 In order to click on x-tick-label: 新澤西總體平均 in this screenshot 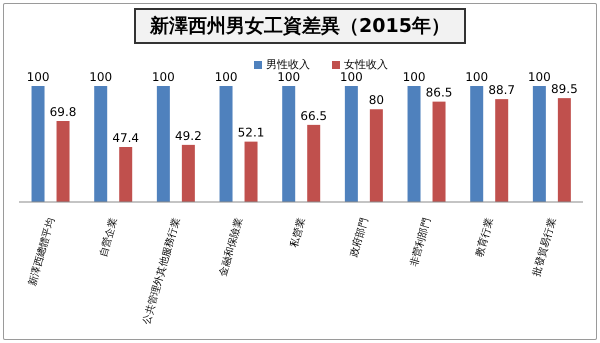, I will do `click(42, 252)`.